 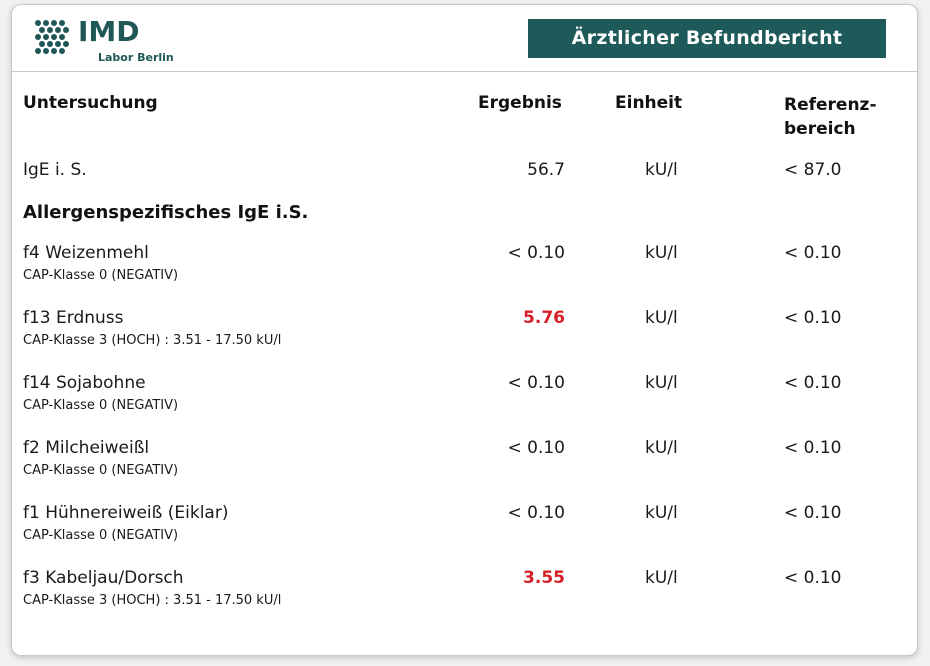 I want to click on report-title: Ärztlicher Befundbericht, so click(x=707, y=38).